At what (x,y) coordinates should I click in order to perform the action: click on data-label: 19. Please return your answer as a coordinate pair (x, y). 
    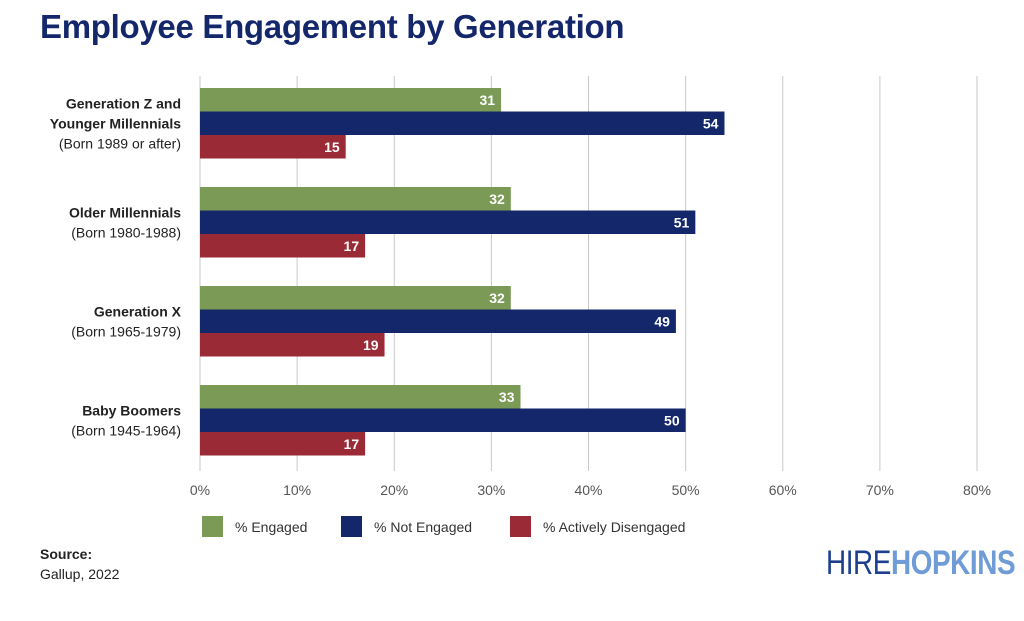
    Looking at the image, I should click on (371, 345).